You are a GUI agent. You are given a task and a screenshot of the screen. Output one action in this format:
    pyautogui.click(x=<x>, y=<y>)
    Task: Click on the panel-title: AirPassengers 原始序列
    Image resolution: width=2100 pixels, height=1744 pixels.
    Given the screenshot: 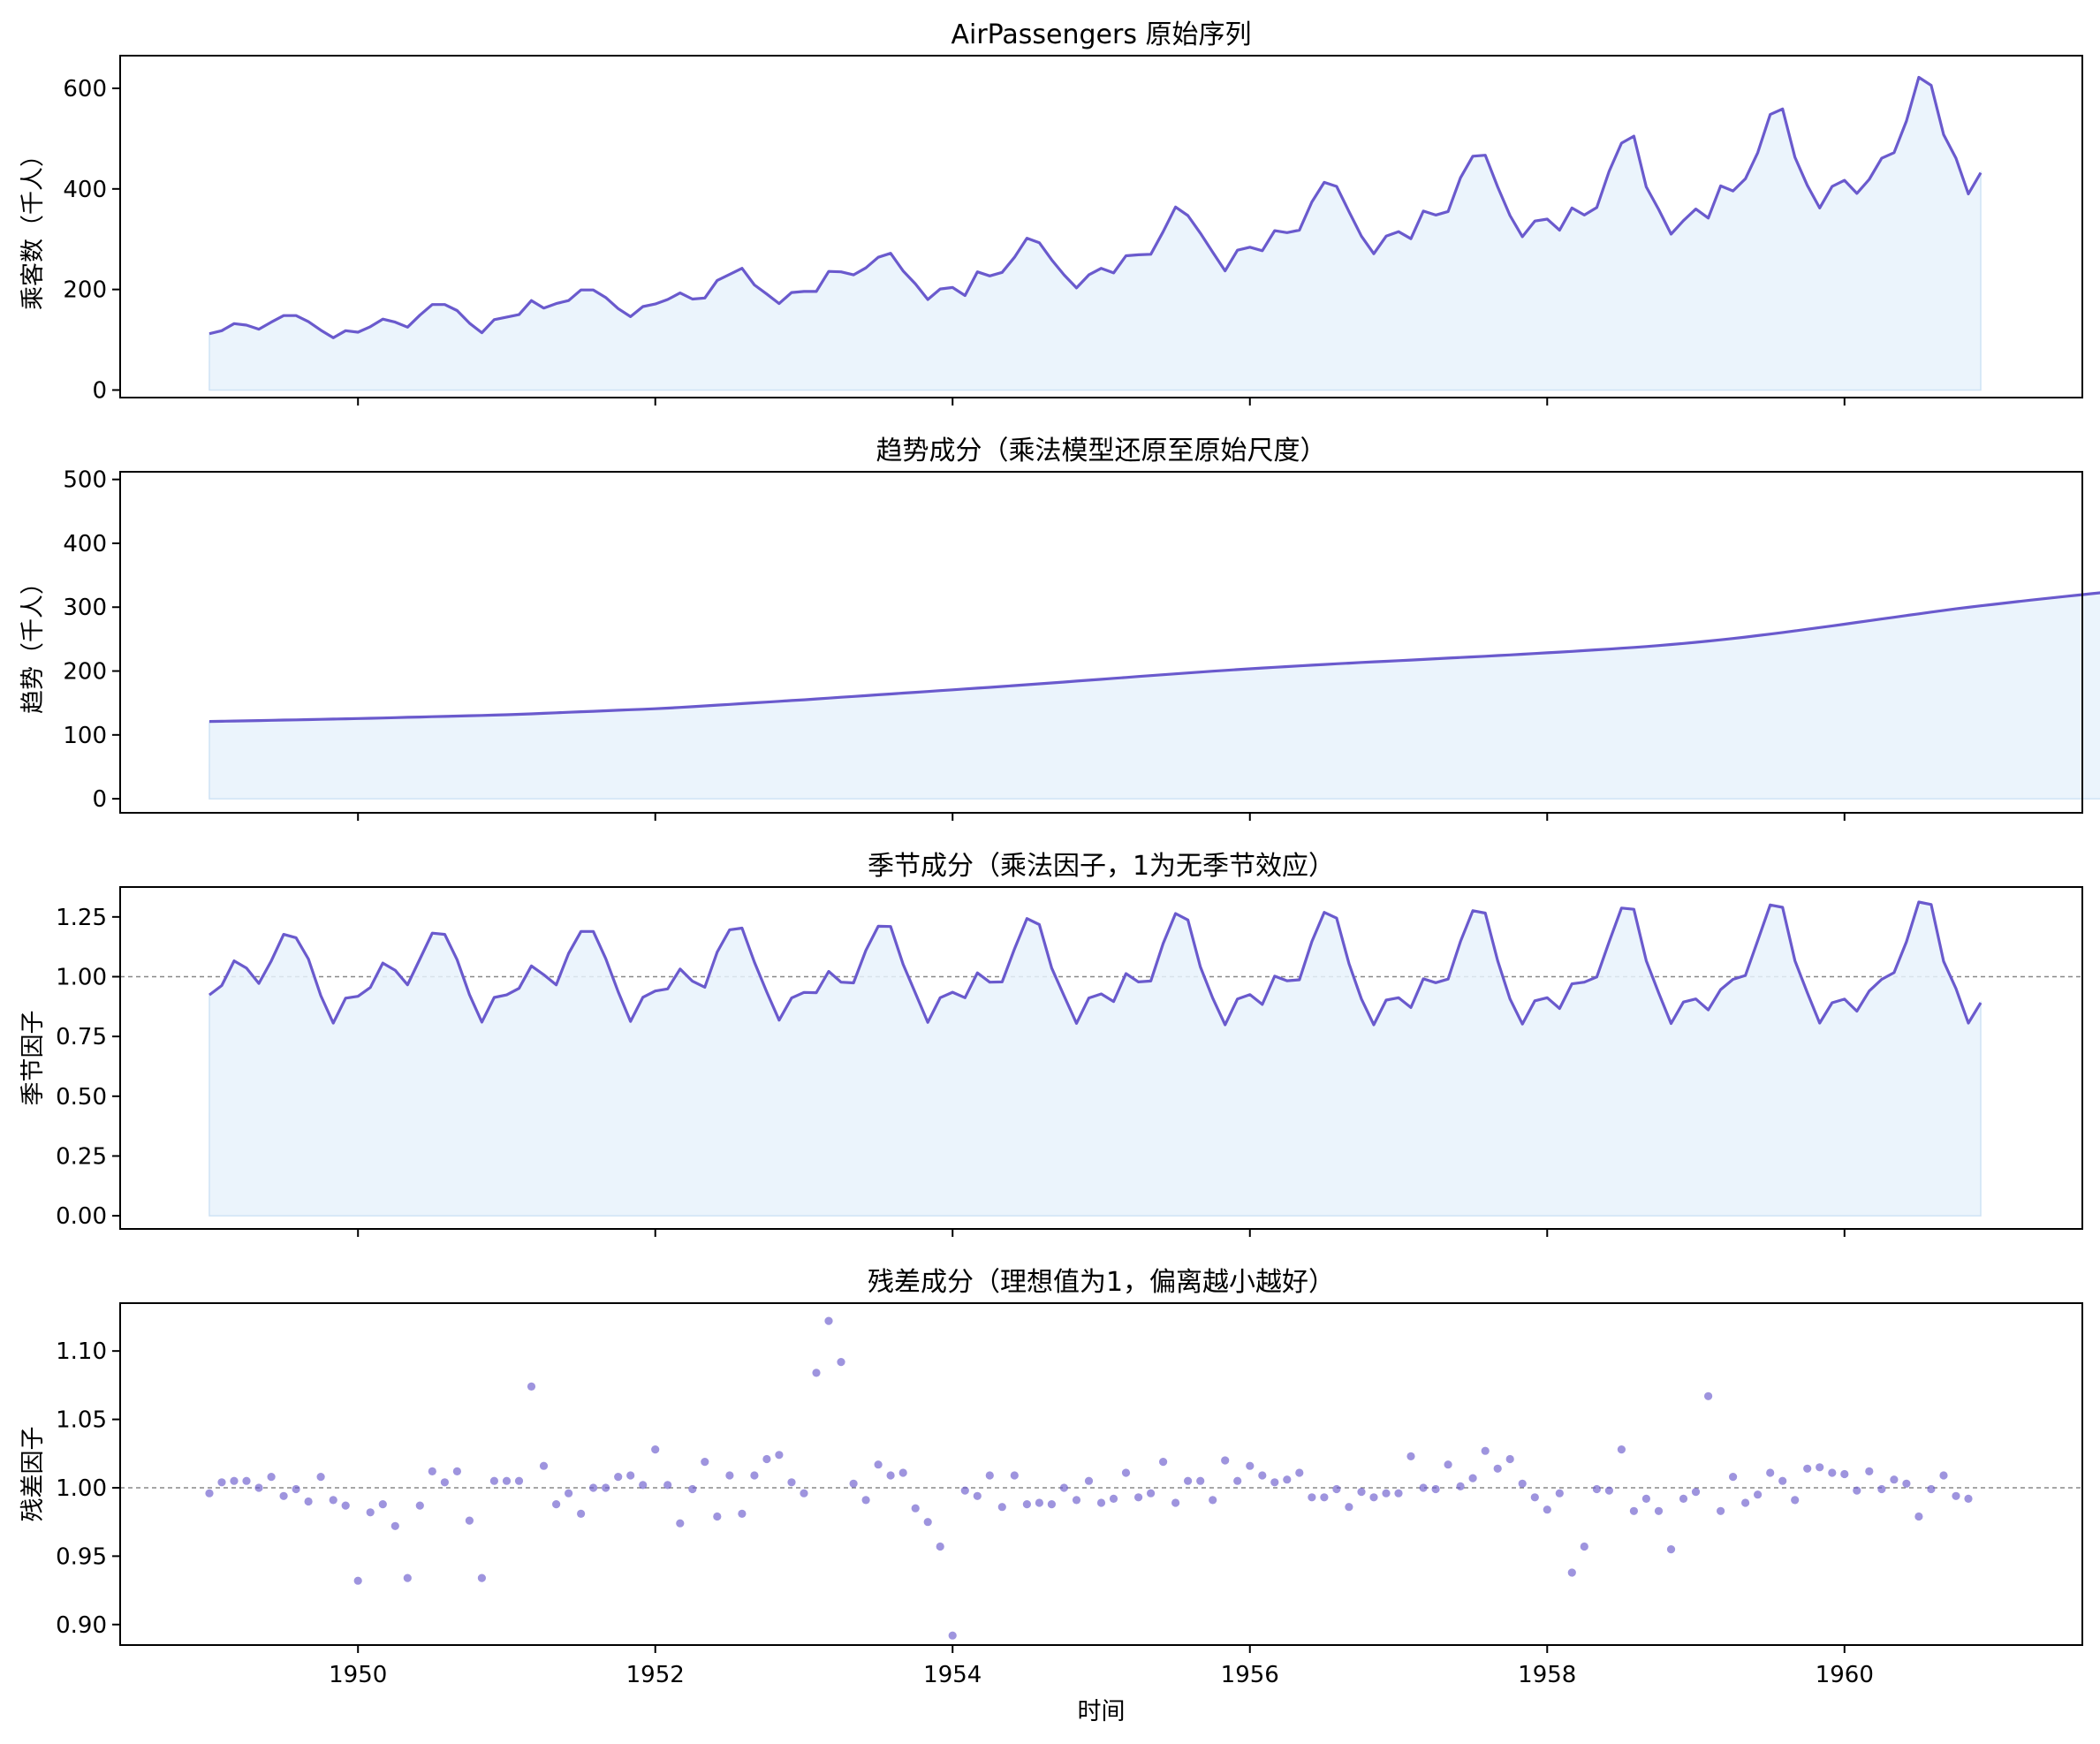 What is the action you would take?
    pyautogui.click(x=1101, y=34)
    